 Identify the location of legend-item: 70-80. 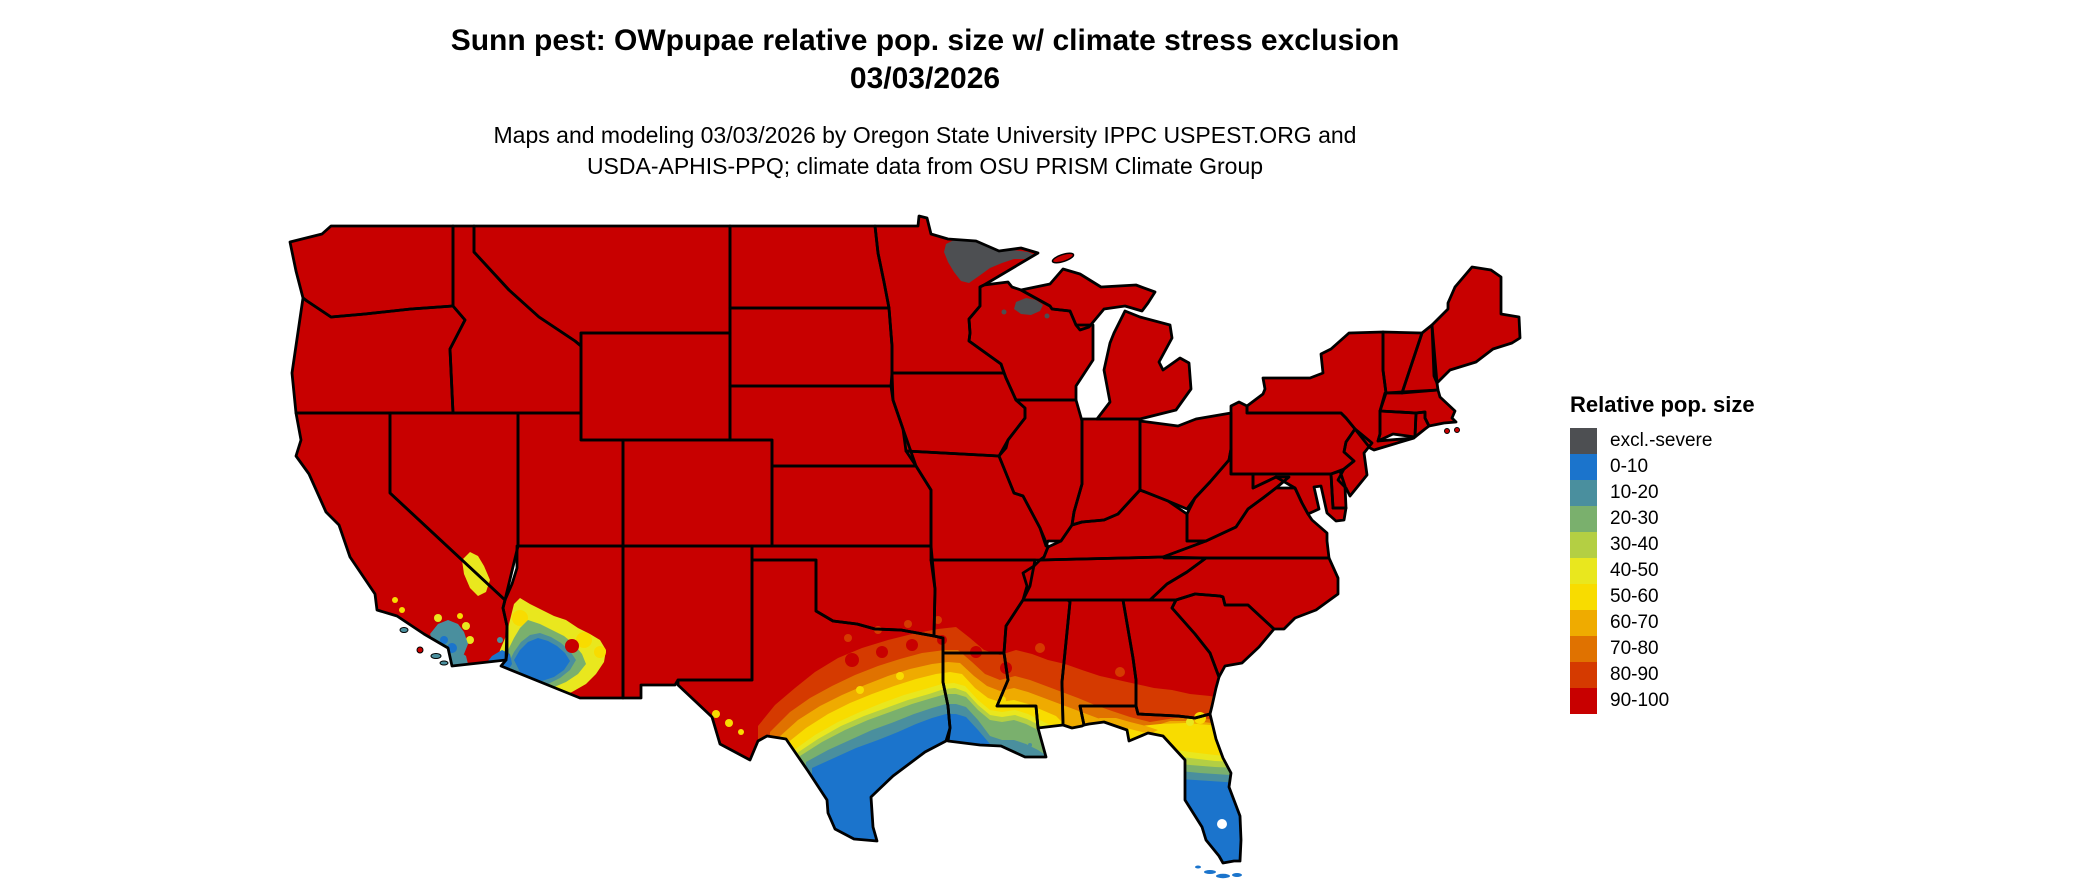
(1662, 649).